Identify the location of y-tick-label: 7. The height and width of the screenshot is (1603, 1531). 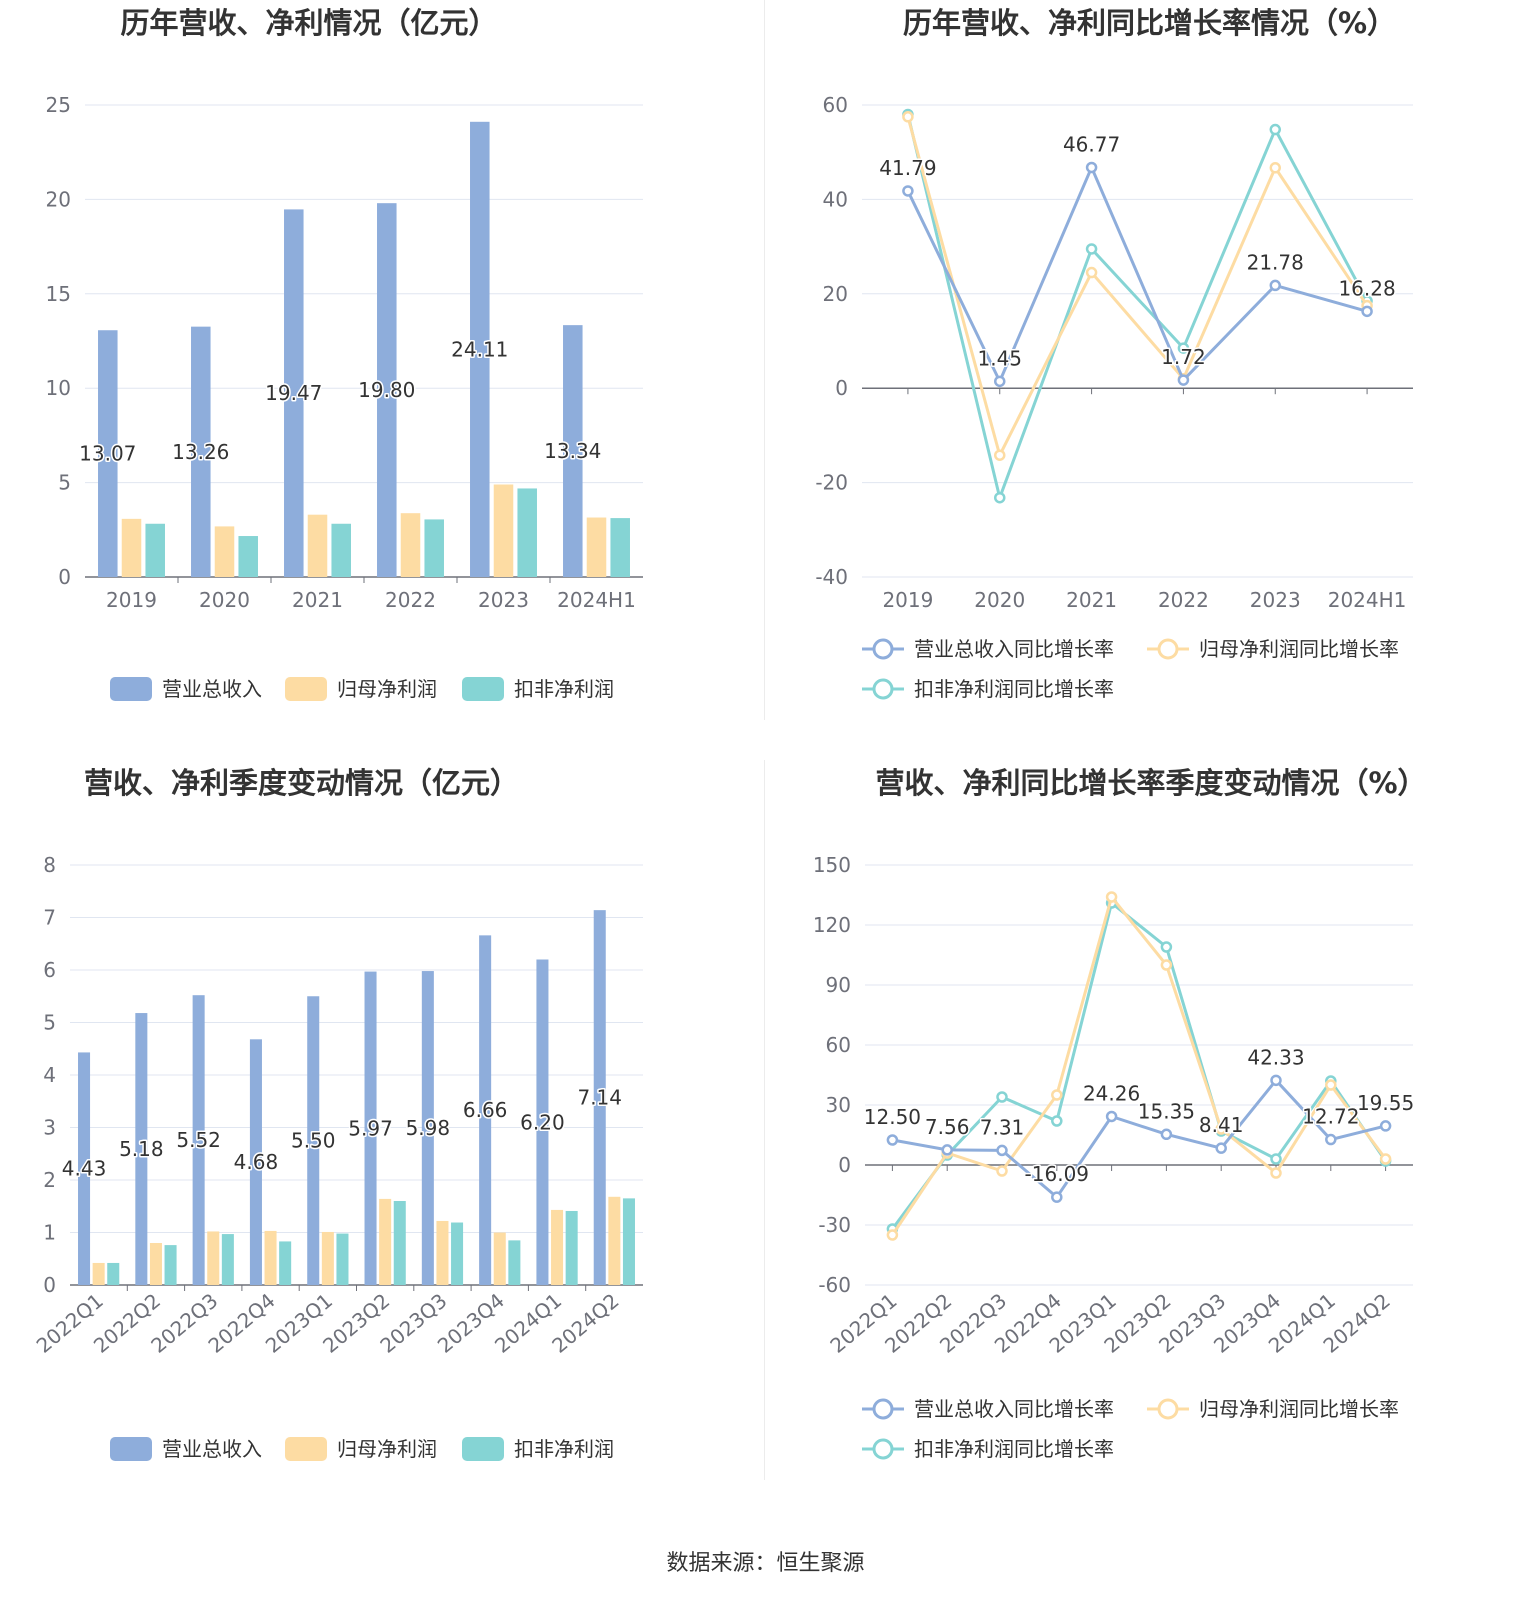
(49, 918).